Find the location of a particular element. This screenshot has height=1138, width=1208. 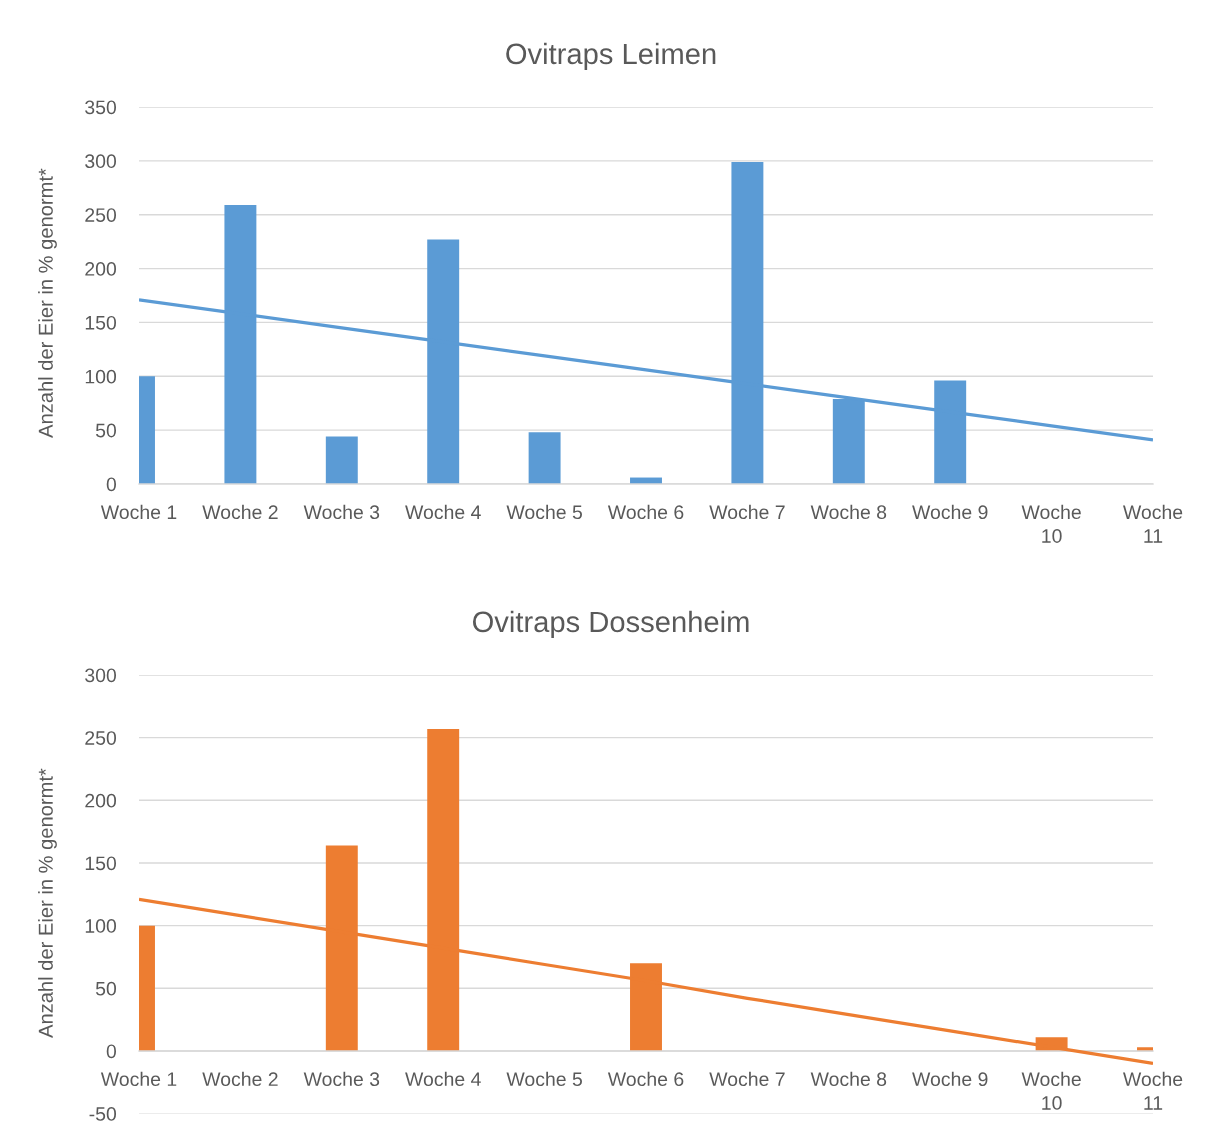

y-tick-label: -50 is located at coordinates (103, 1114).